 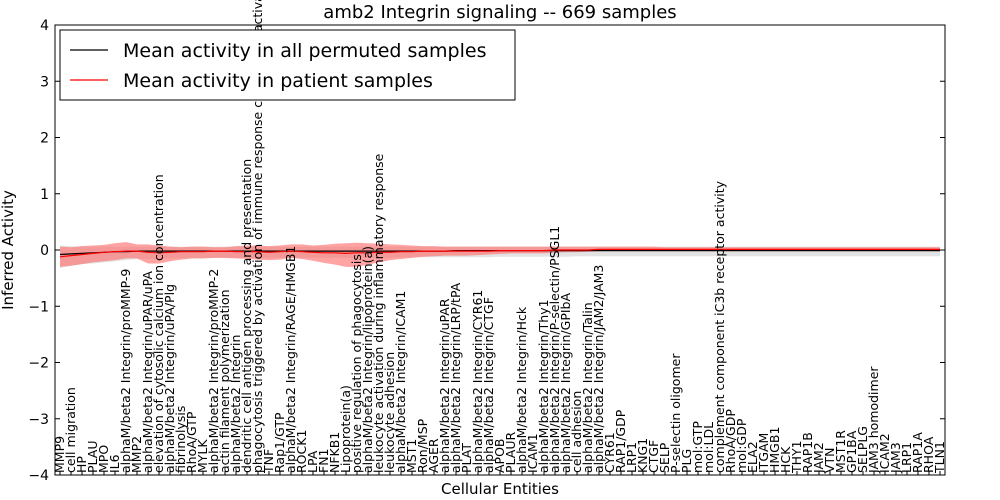 What do you see at coordinates (301, 451) in the screenshot?
I see `entity-label: ROCK1` at bounding box center [301, 451].